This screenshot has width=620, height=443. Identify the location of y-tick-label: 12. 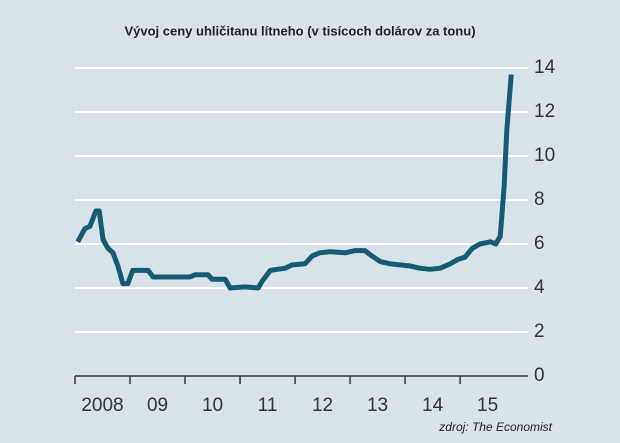
(544, 111).